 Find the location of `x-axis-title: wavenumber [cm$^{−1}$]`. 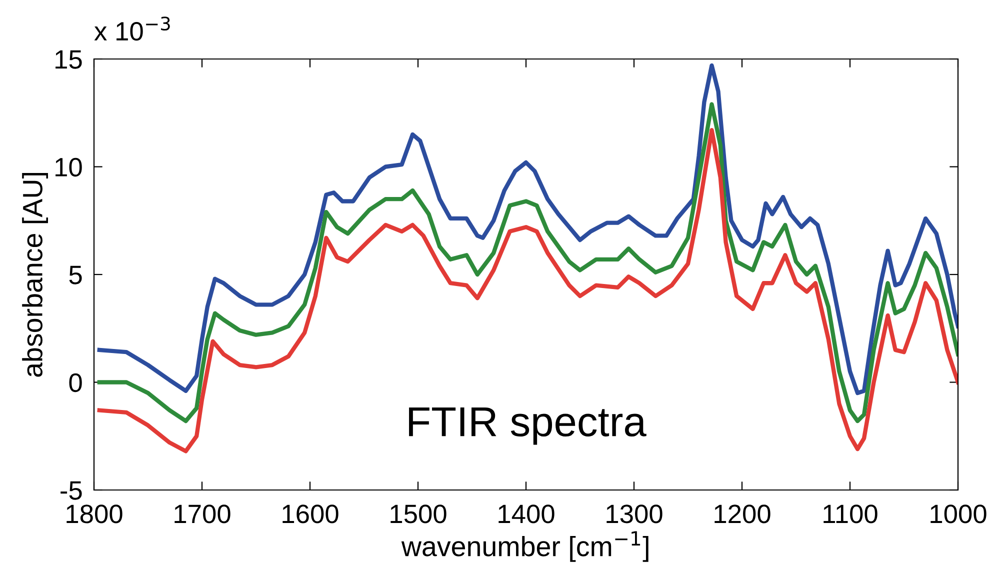

x-axis-title: wavenumber [cm$^{−1}$] is located at coordinates (524, 546).